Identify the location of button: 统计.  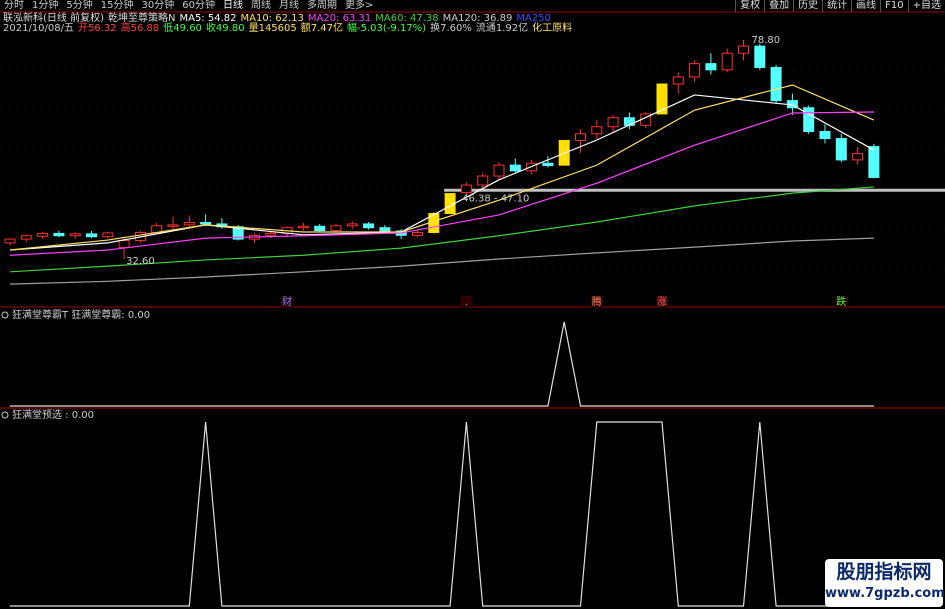
(836, 6).